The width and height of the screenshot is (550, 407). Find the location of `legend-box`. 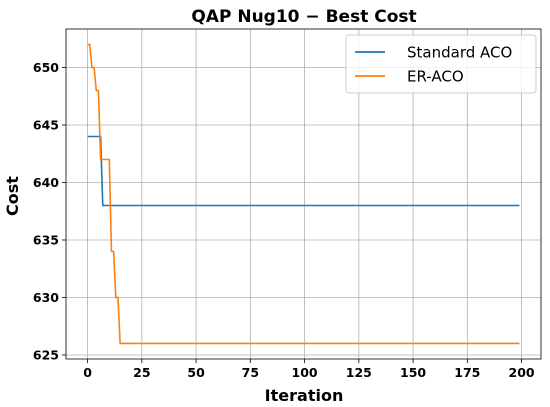

legend-box is located at coordinates (441, 64).